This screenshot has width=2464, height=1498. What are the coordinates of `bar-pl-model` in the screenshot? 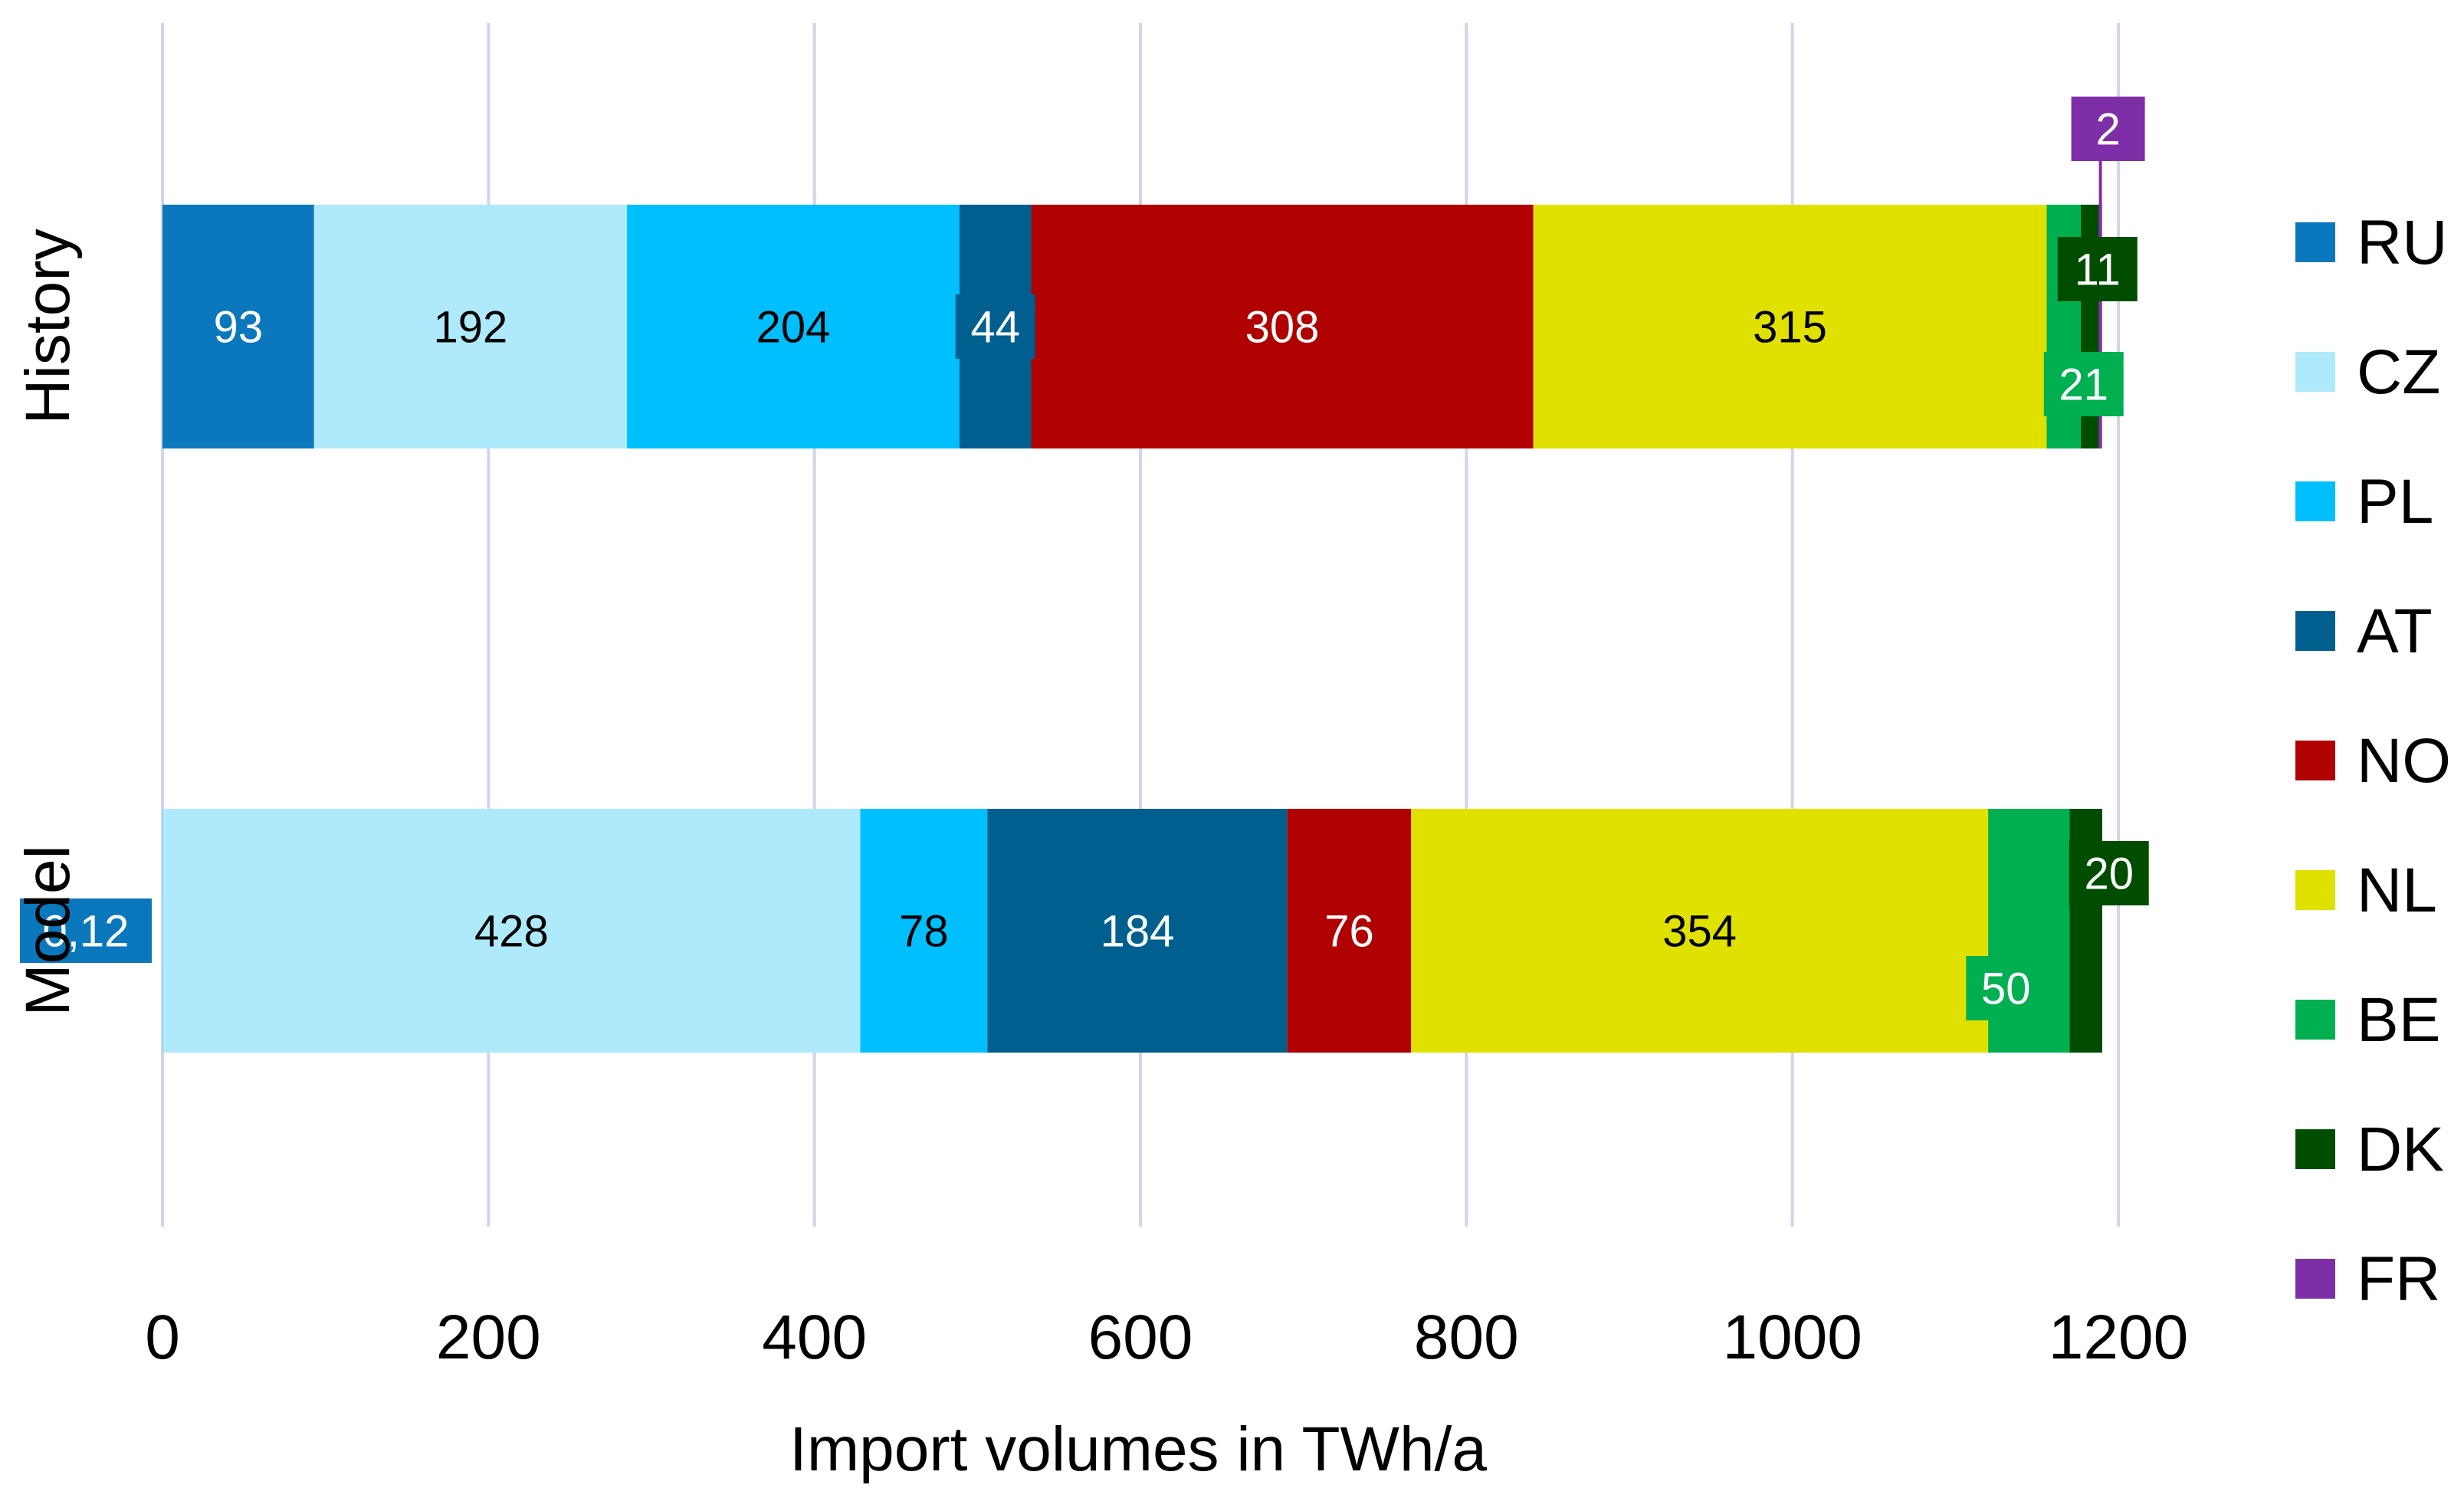 It's located at (924, 931).